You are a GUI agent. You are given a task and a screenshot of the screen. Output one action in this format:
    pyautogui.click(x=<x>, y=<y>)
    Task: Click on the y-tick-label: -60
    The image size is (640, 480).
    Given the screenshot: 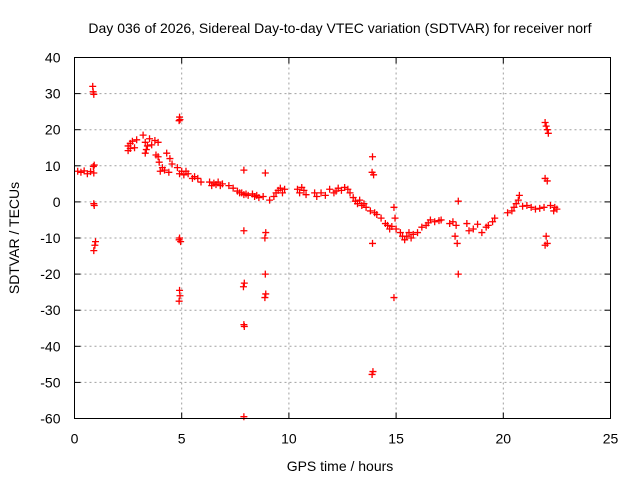 What is the action you would take?
    pyautogui.click(x=50, y=419)
    